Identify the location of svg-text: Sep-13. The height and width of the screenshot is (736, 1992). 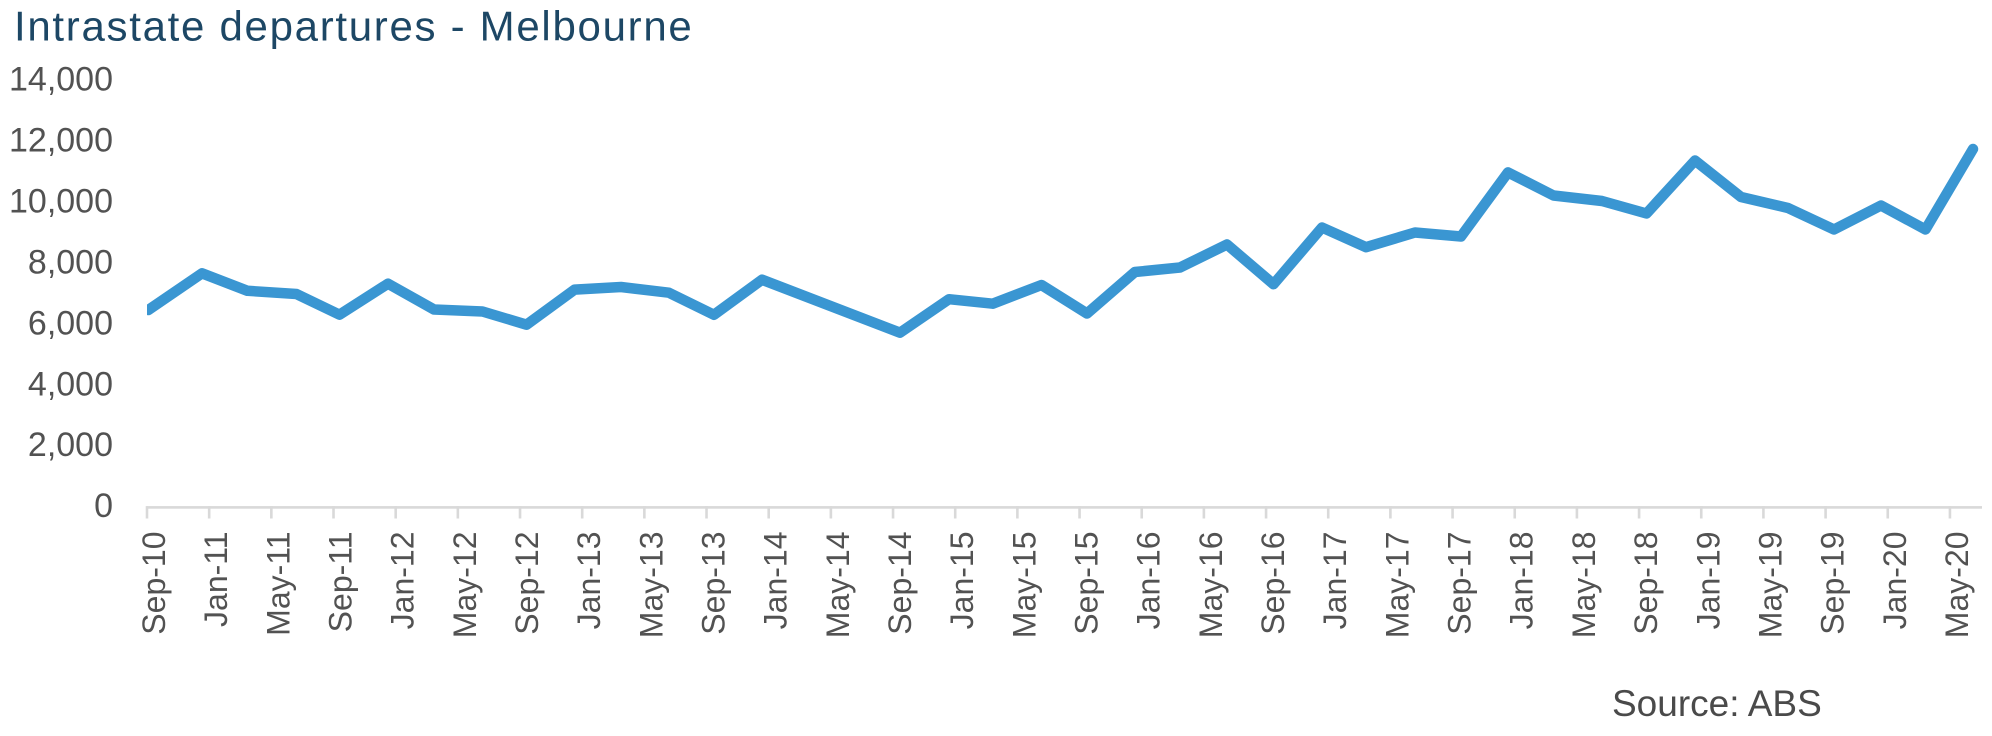
(714, 583).